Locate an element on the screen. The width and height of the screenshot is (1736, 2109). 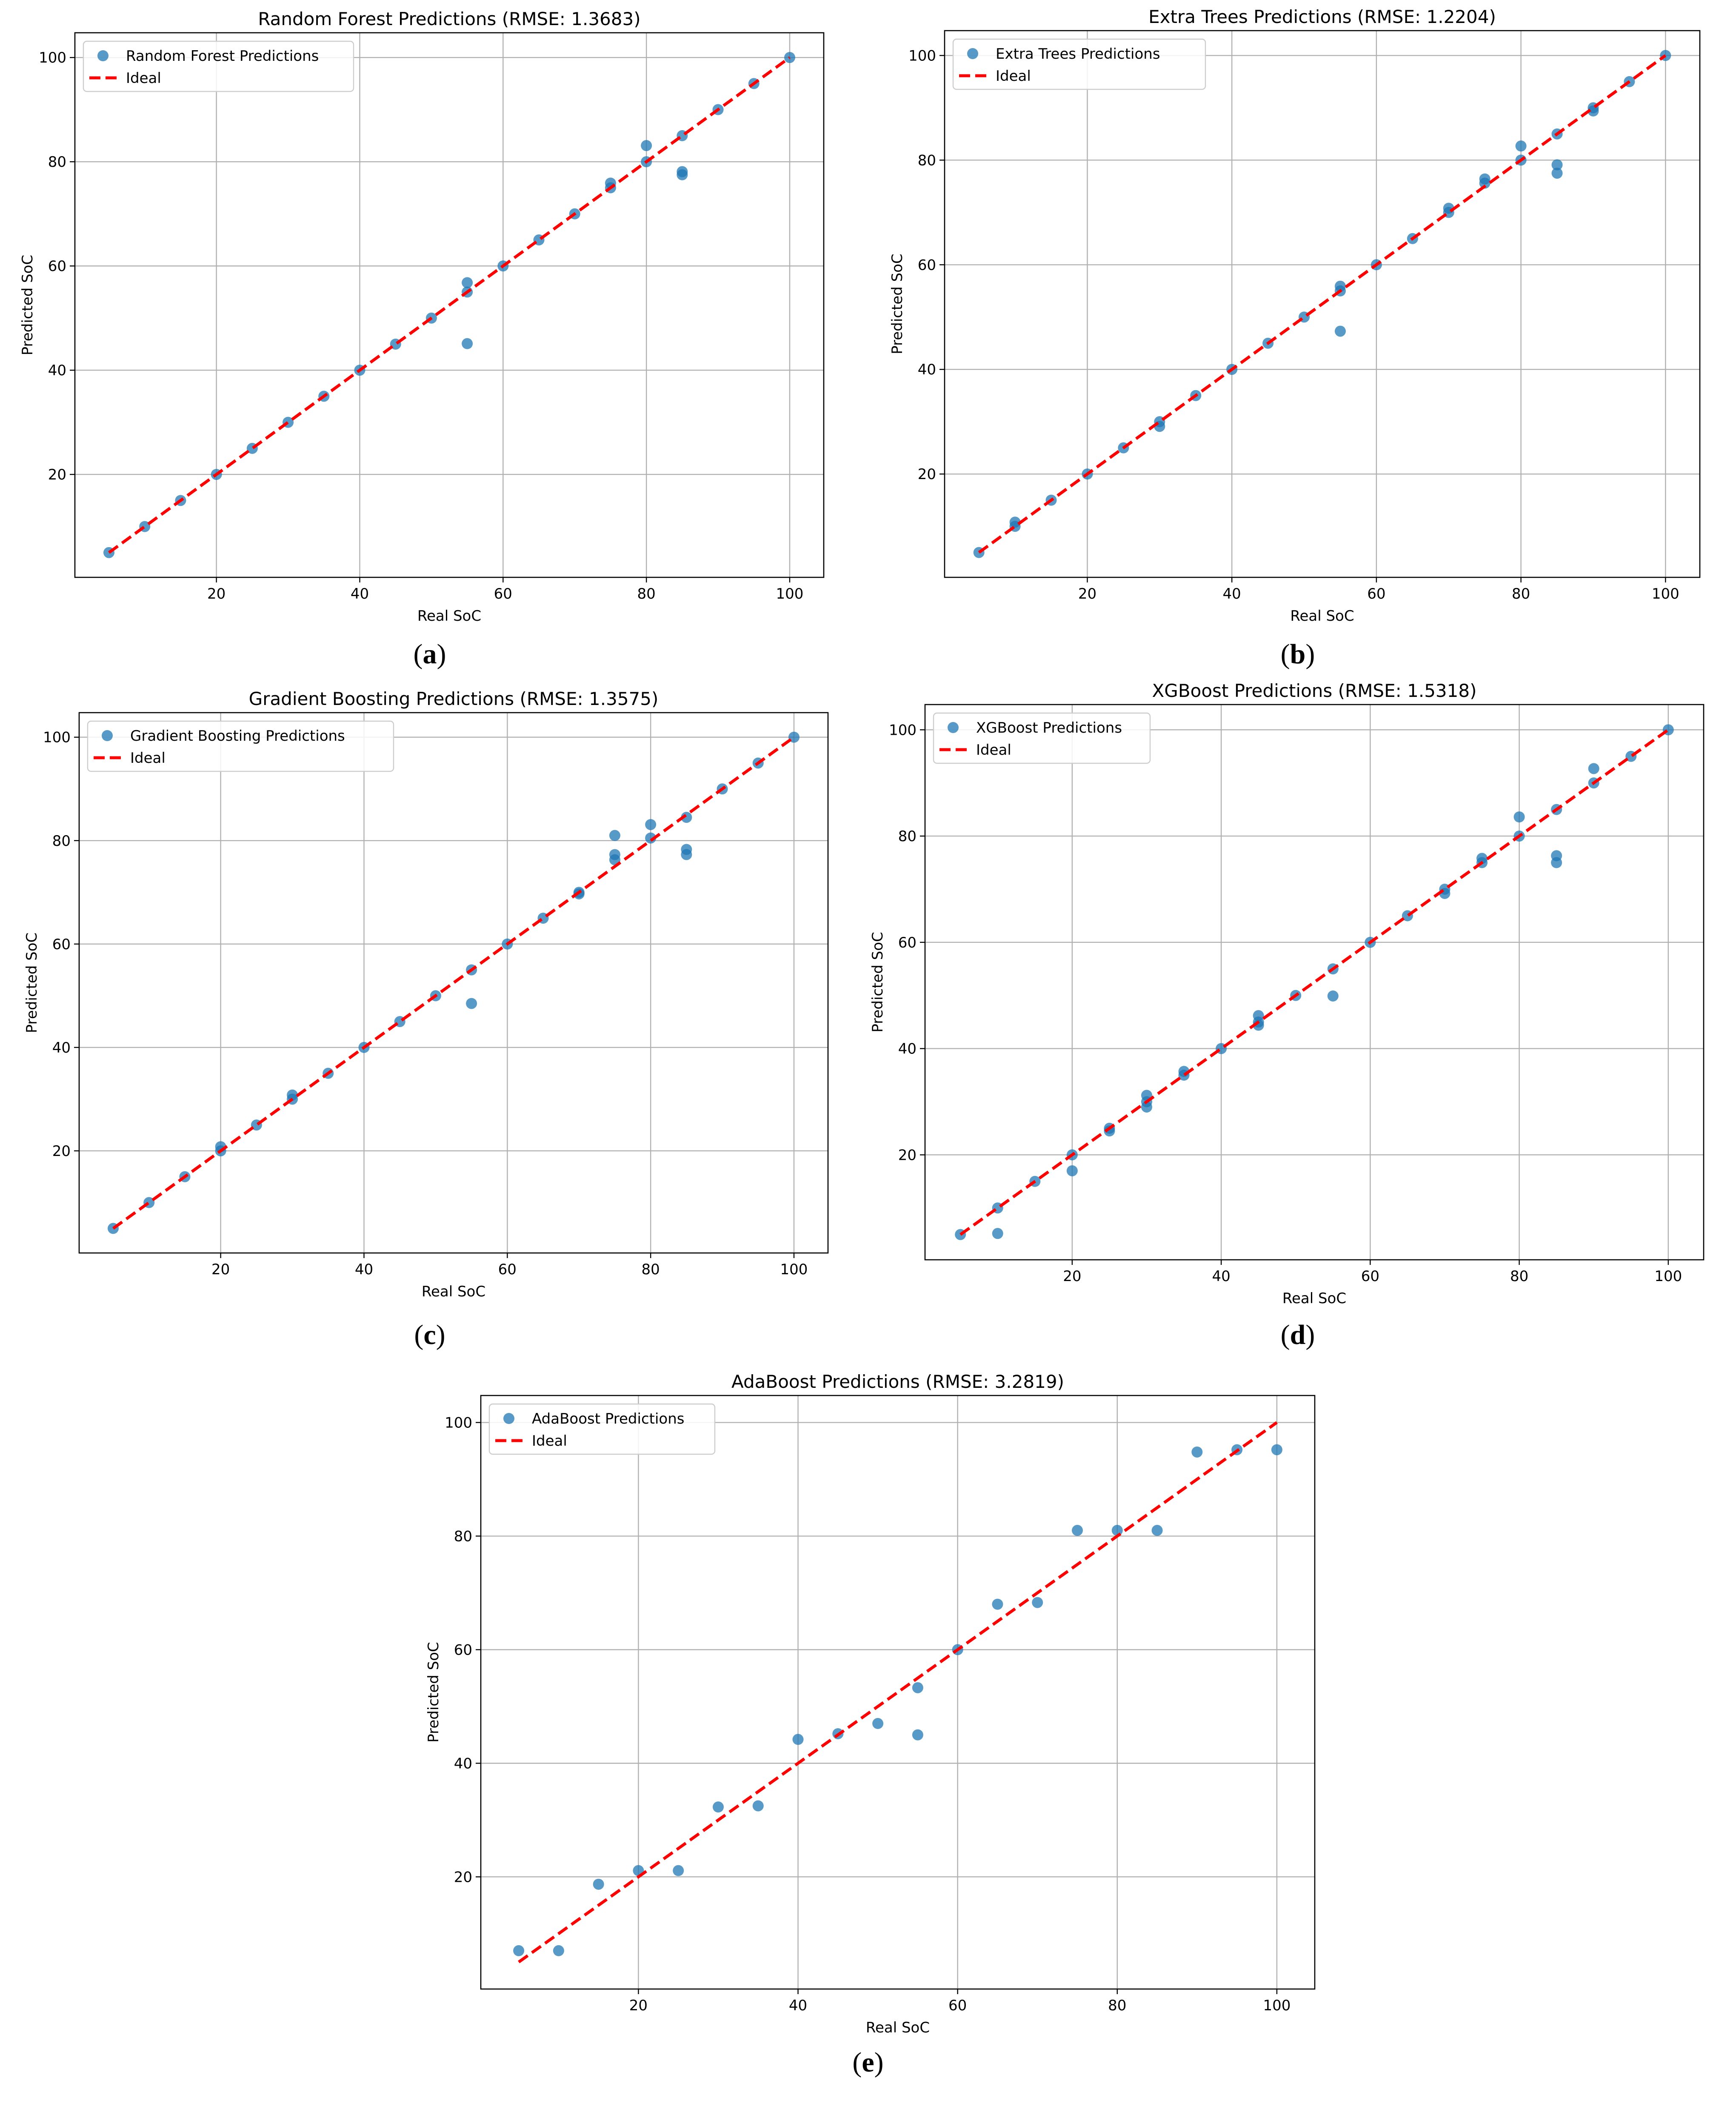
chart-title: Extra Trees Predictions (RMSE: 1.2204) is located at coordinates (1322, 16).